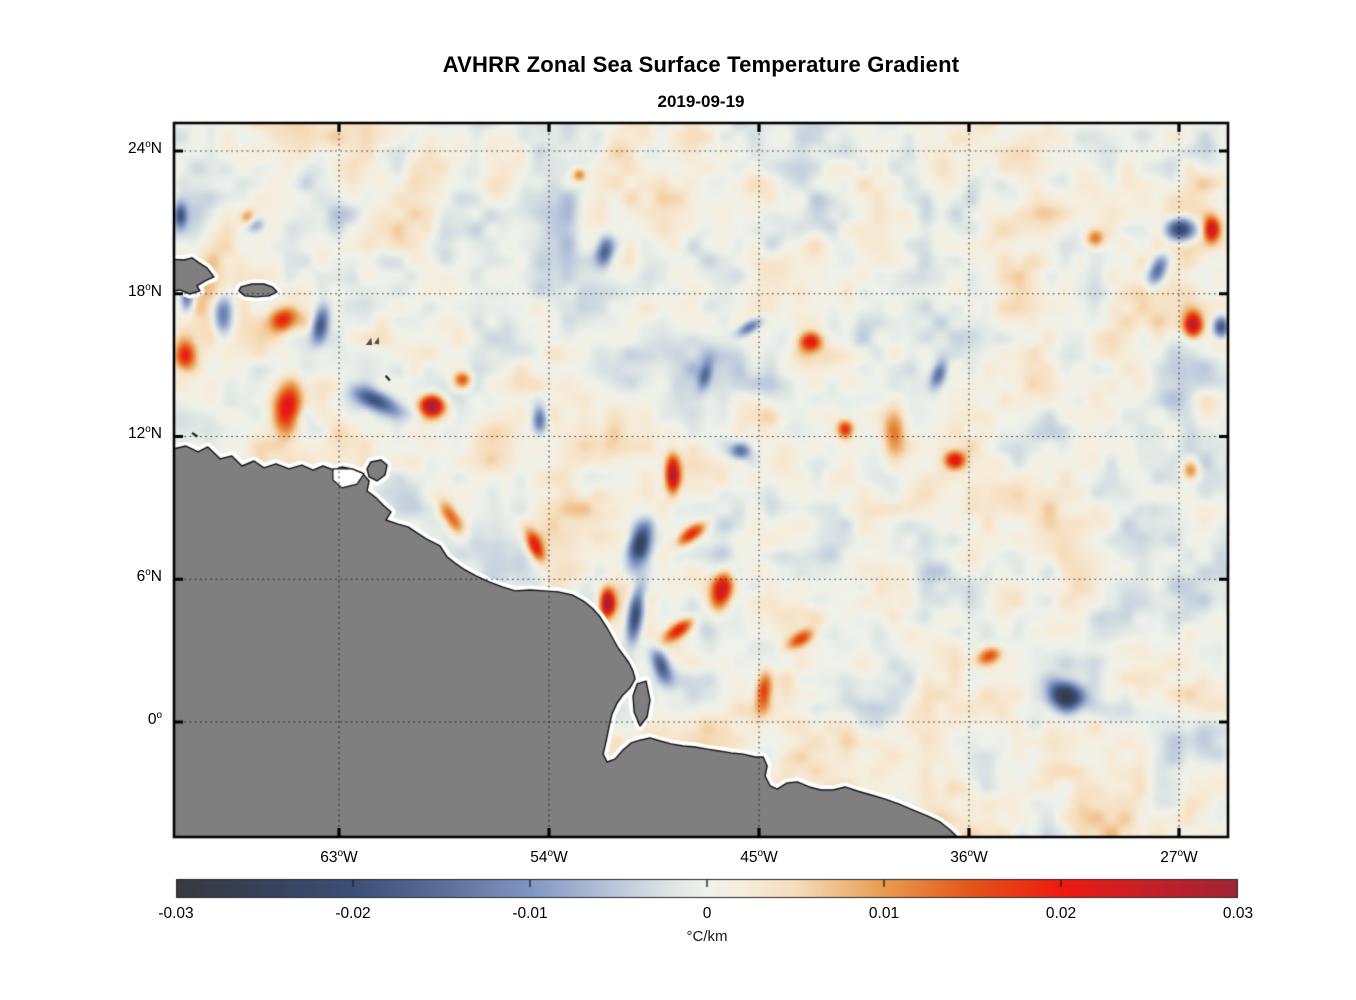 This screenshot has width=1356, height=1000. What do you see at coordinates (339, 856) in the screenshot?
I see `x-tick-label: 63oW` at bounding box center [339, 856].